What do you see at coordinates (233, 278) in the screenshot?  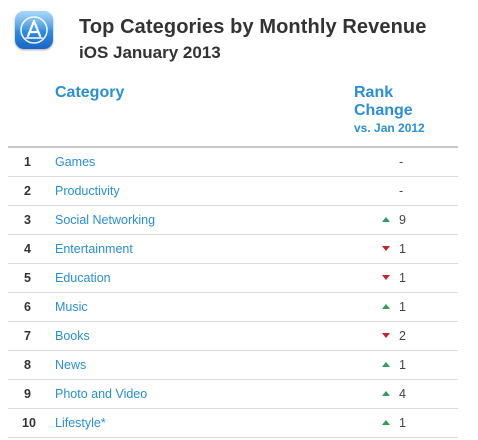 I see `table-row: 5 Education 1` at bounding box center [233, 278].